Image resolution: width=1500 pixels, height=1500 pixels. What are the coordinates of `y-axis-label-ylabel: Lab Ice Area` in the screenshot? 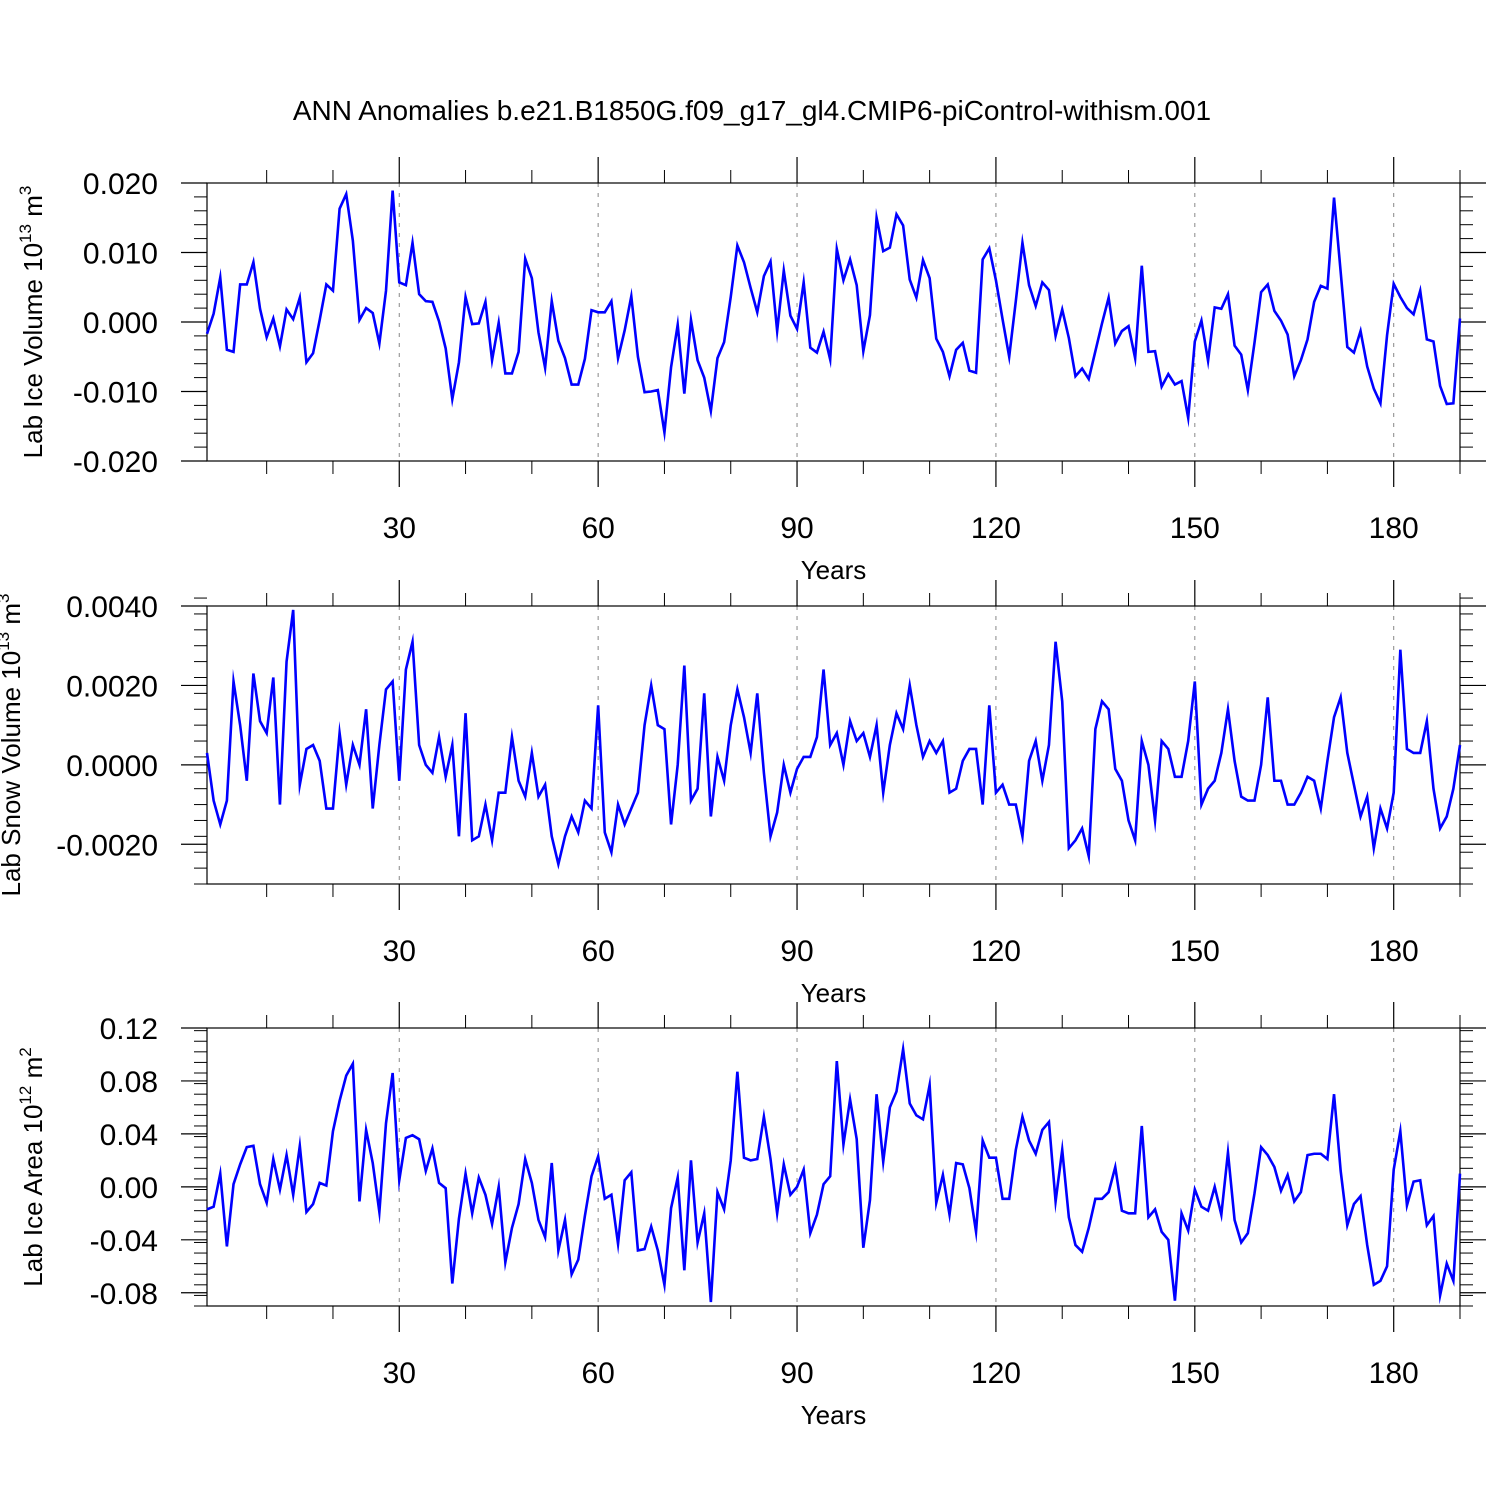 It's located at (33, 1209).